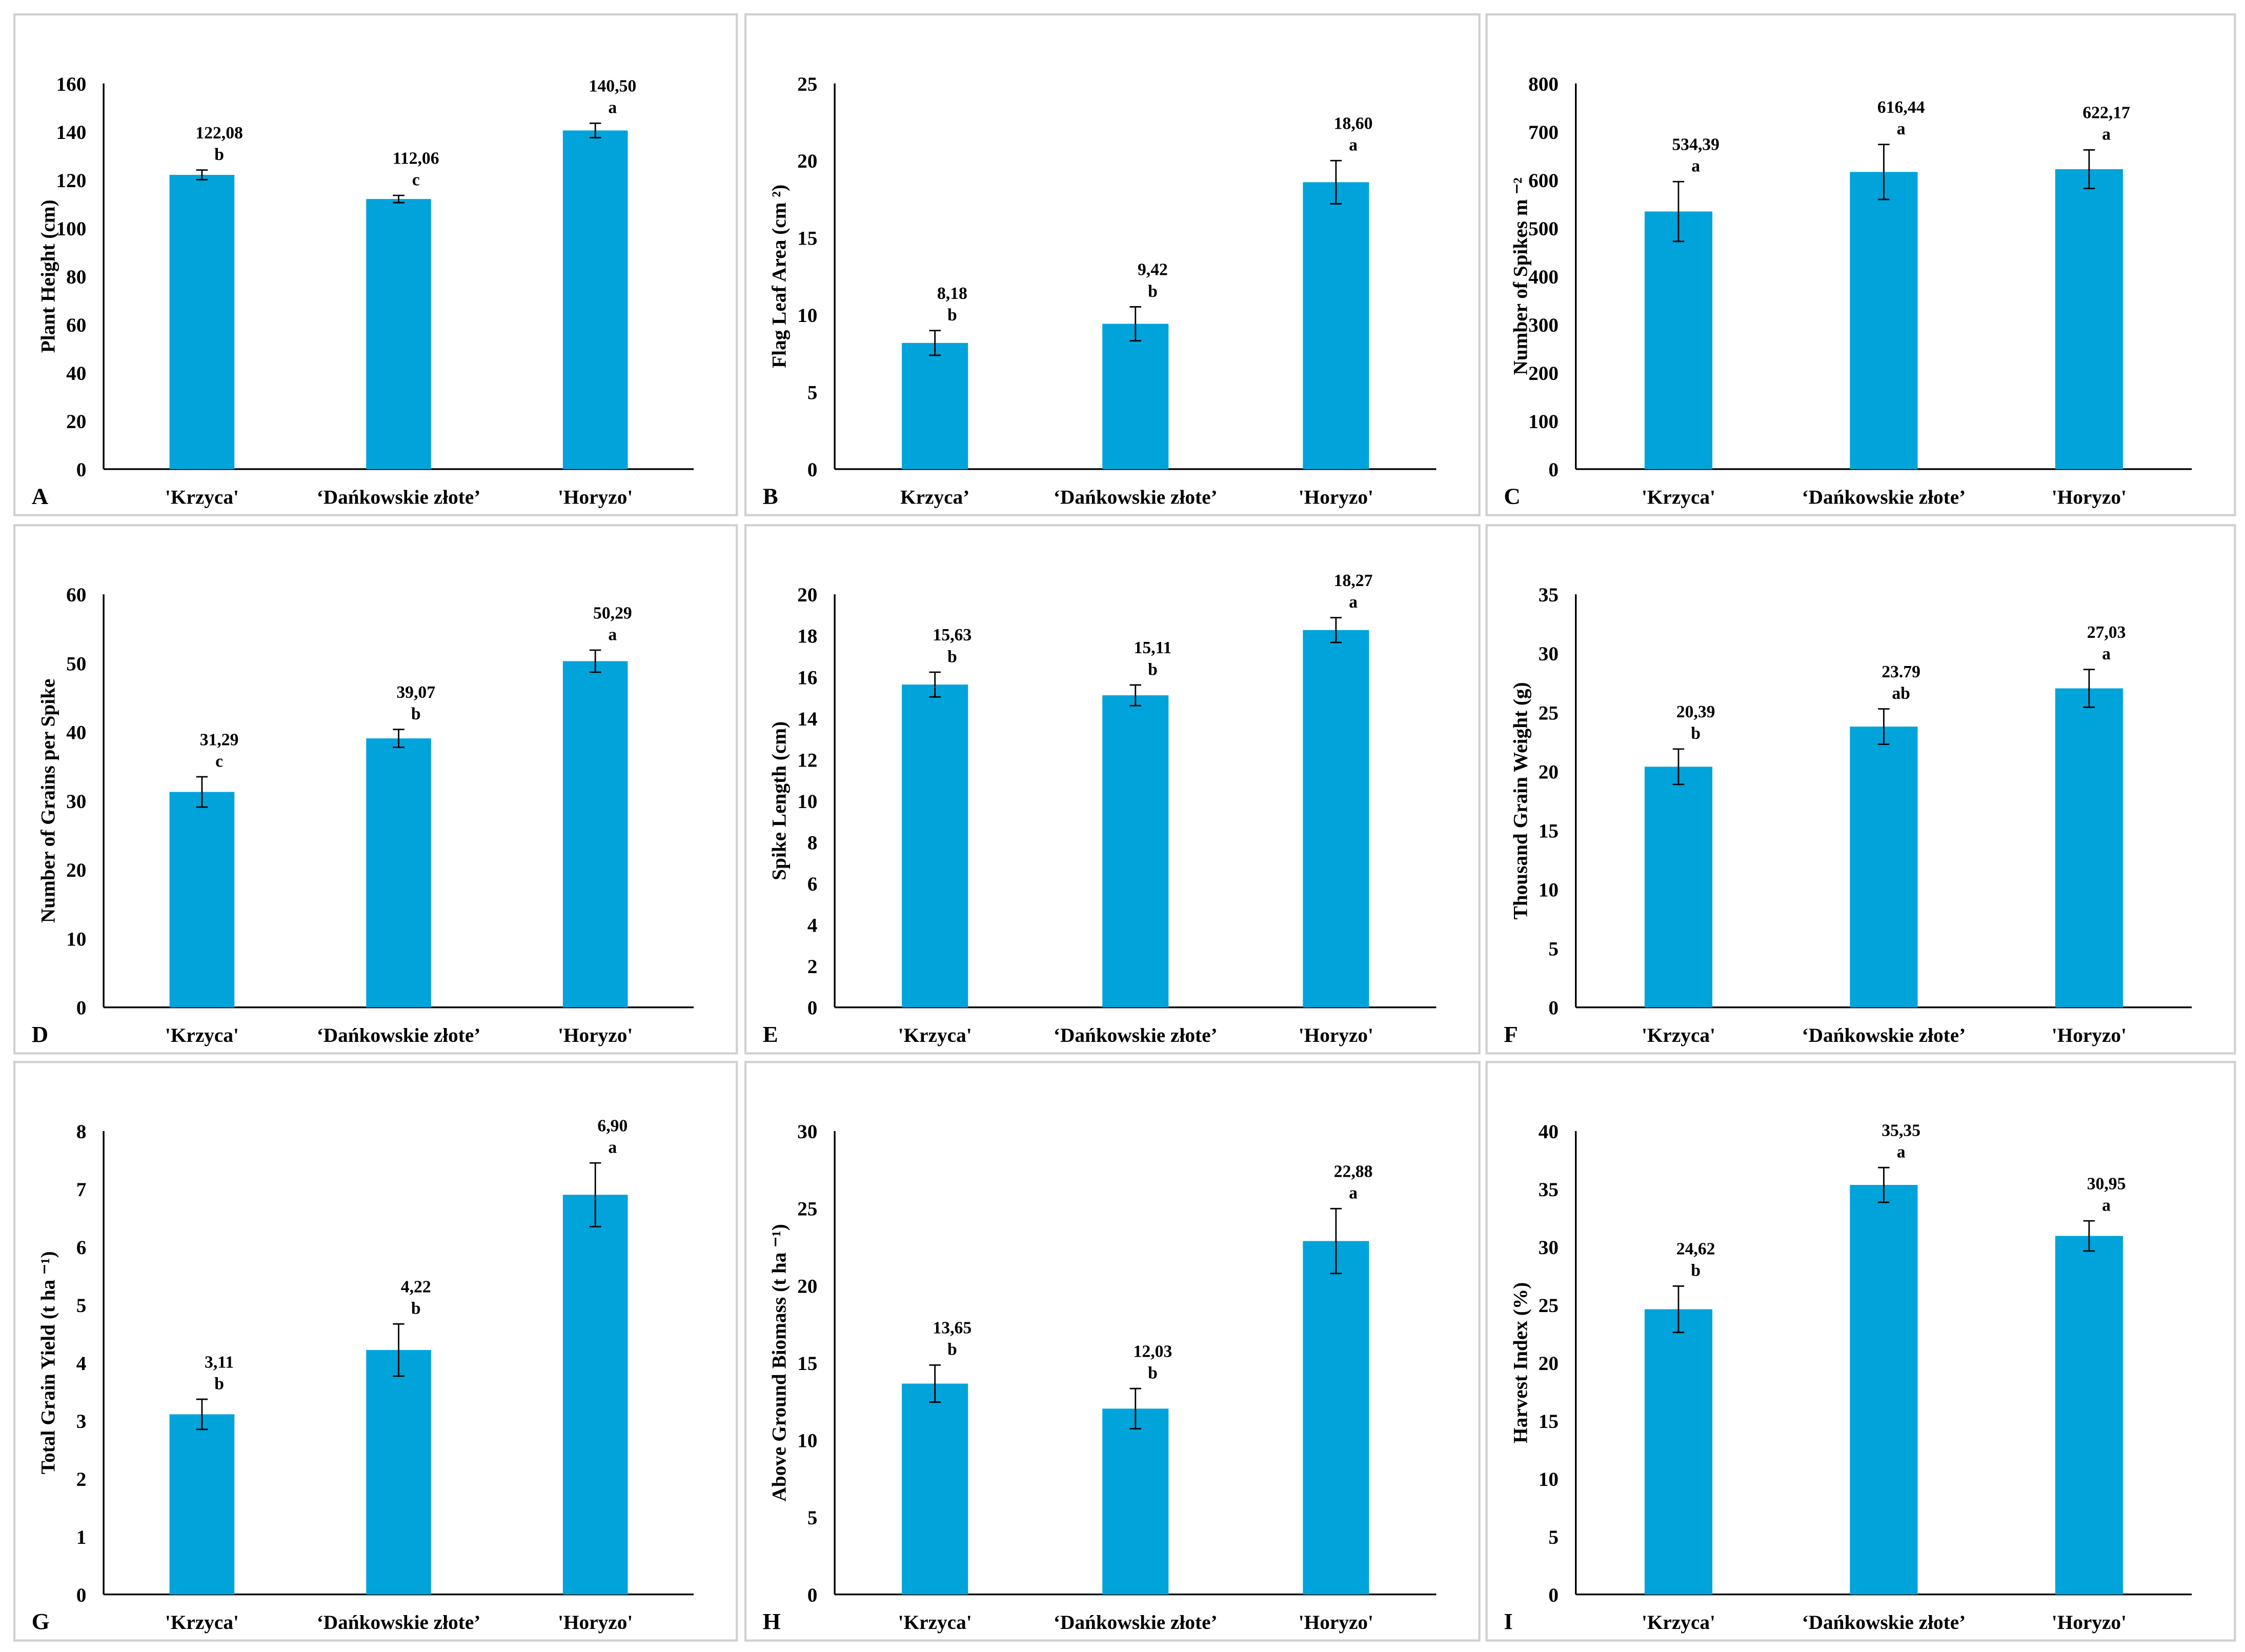 The width and height of the screenshot is (2245, 1652). Describe the element at coordinates (1520, 276) in the screenshot. I see `y-axis-label: Number of Spikes m ⁻²` at that location.